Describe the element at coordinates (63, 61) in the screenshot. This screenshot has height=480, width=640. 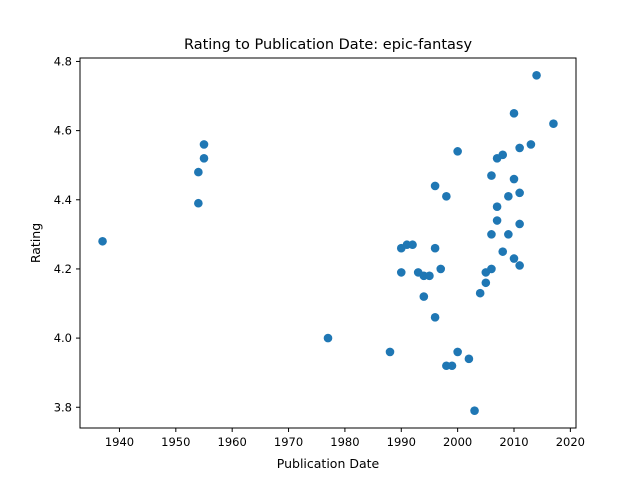
I see `y-tick-label: 4.8` at that location.